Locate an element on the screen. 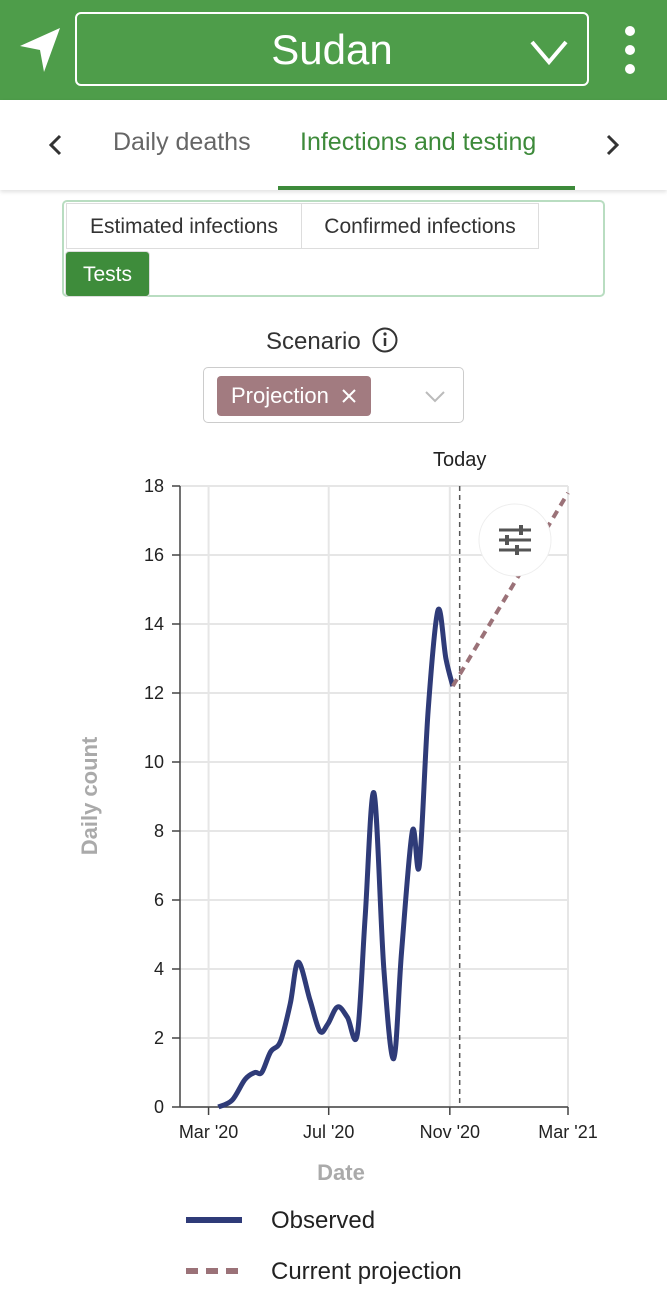  today-label: Today is located at coordinates (459, 460).